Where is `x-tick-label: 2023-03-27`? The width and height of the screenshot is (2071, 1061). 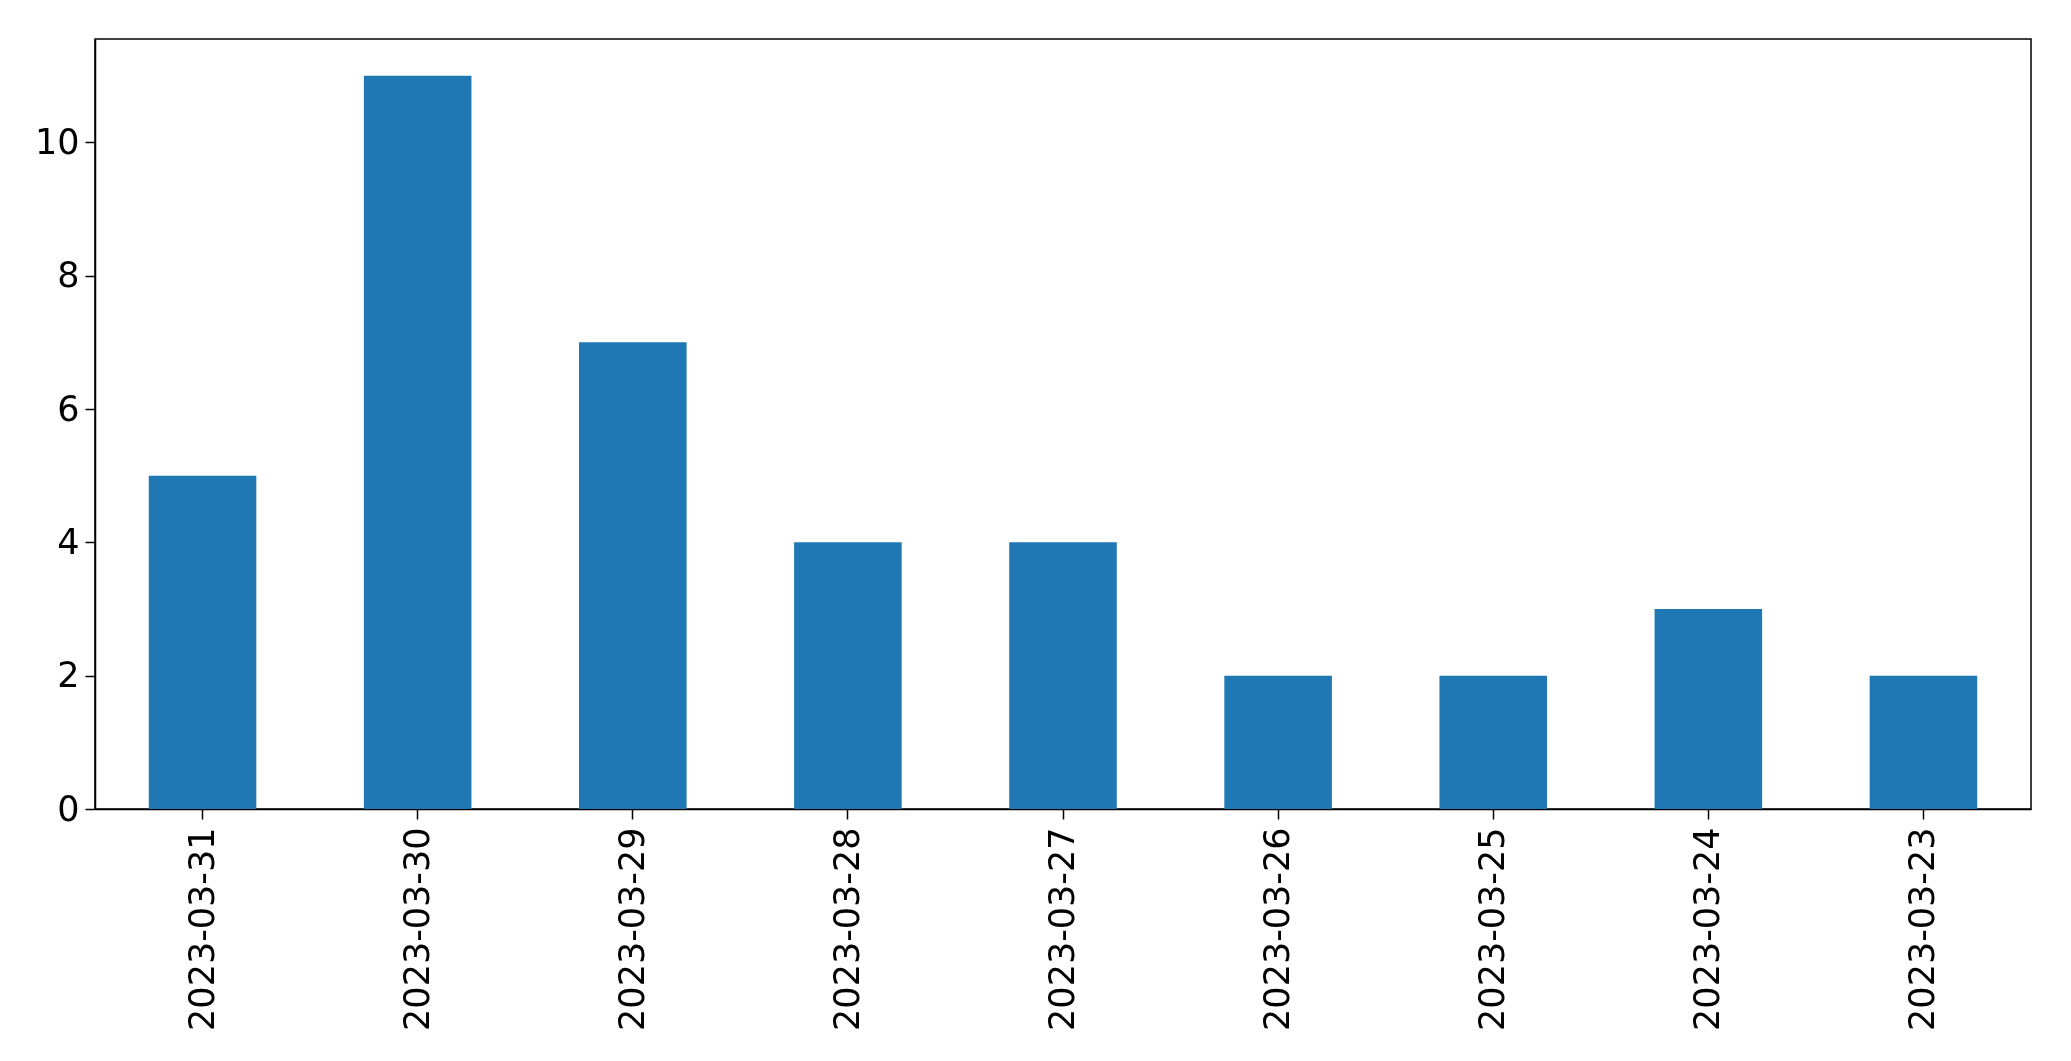
x-tick-label: 2023-03-27 is located at coordinates (1062, 929).